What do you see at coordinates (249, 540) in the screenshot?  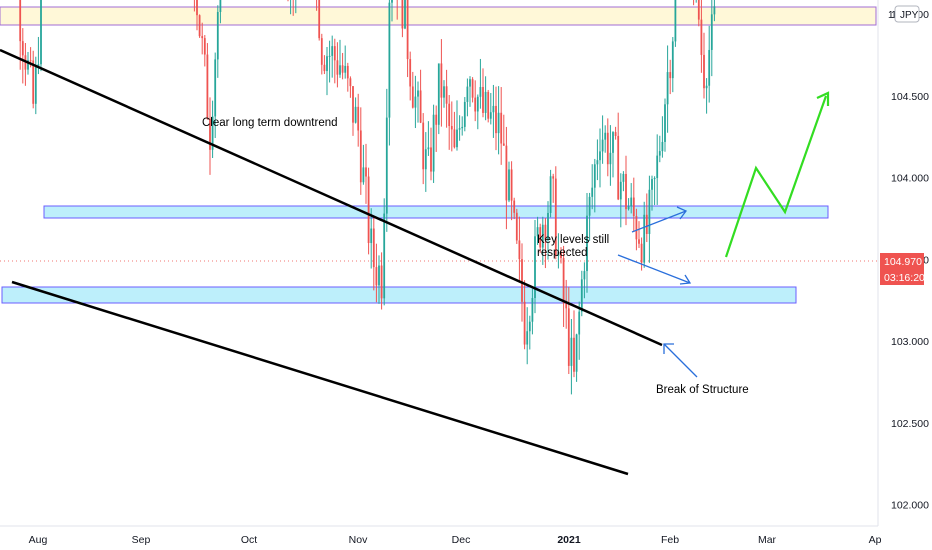 I see `time-tick-label: Oct` at bounding box center [249, 540].